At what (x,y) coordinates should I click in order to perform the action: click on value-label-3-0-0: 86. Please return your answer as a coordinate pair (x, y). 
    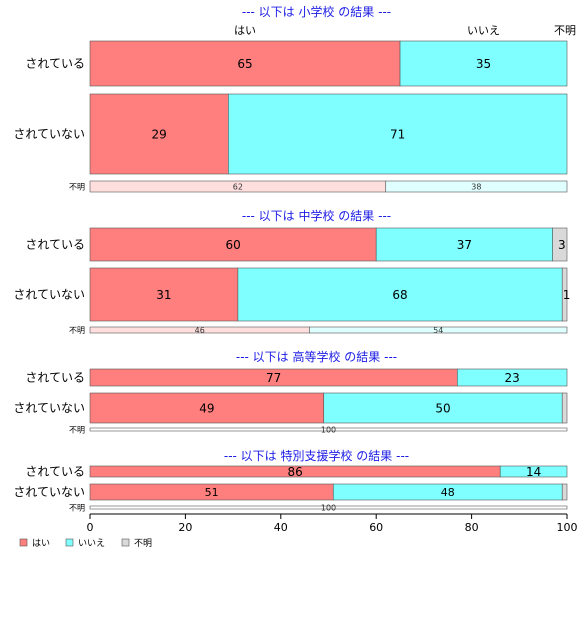
    Looking at the image, I should click on (294, 472).